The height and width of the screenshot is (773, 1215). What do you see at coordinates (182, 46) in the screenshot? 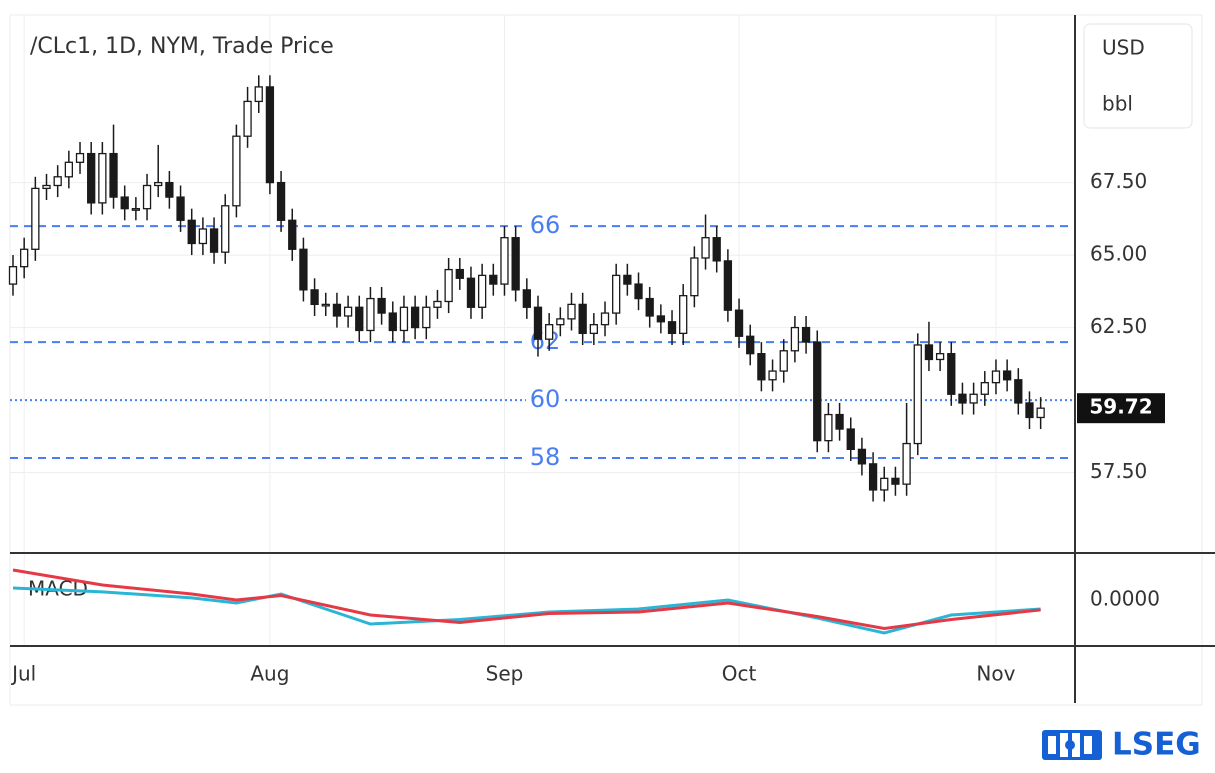
I see `chart-title: /CLc1, 1D, NYM, Trade Price` at bounding box center [182, 46].